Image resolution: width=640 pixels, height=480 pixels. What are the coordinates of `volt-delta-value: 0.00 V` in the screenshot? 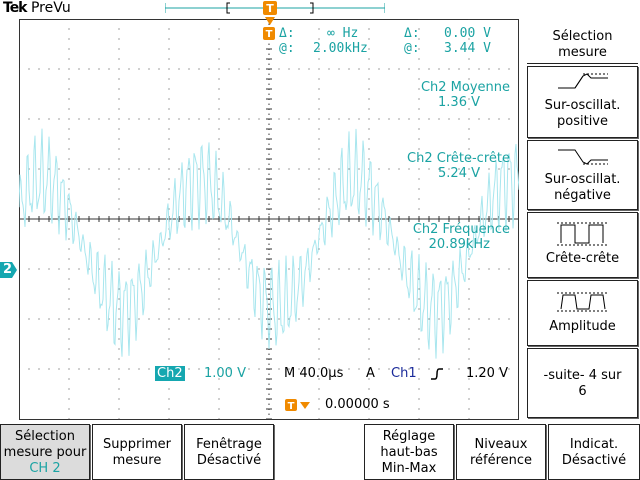 It's located at (467, 33).